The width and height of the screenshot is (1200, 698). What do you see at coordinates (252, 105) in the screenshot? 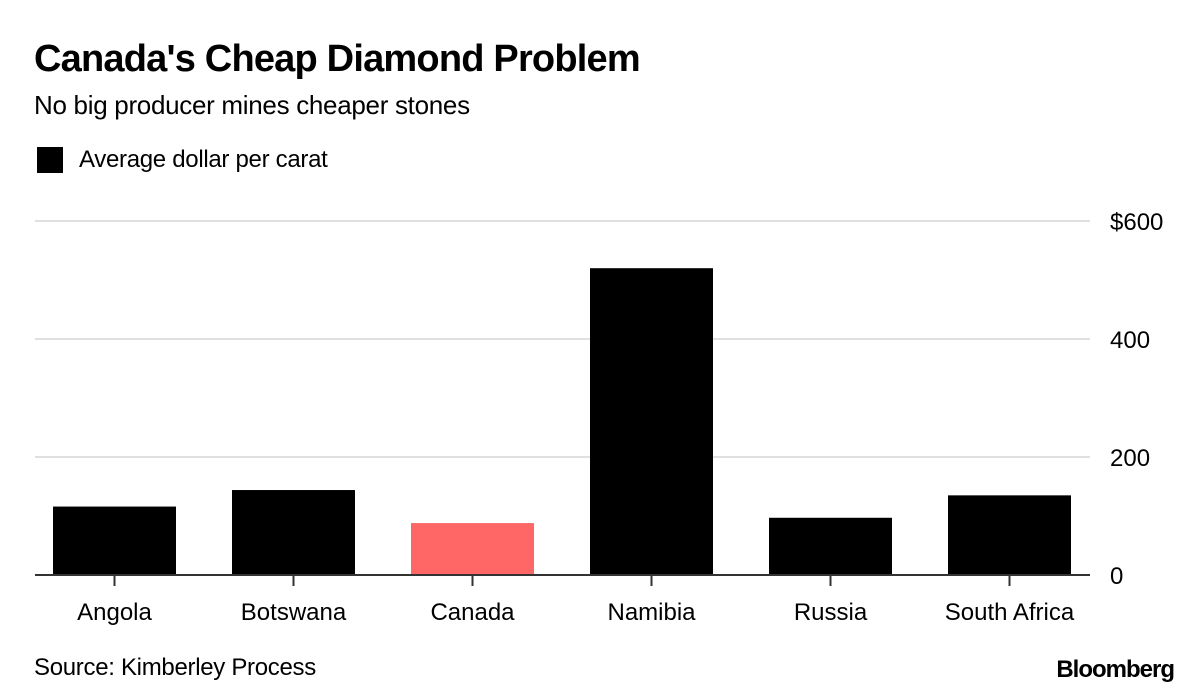
I see `chart-subtitle: No big producer mines cheaper stones` at bounding box center [252, 105].